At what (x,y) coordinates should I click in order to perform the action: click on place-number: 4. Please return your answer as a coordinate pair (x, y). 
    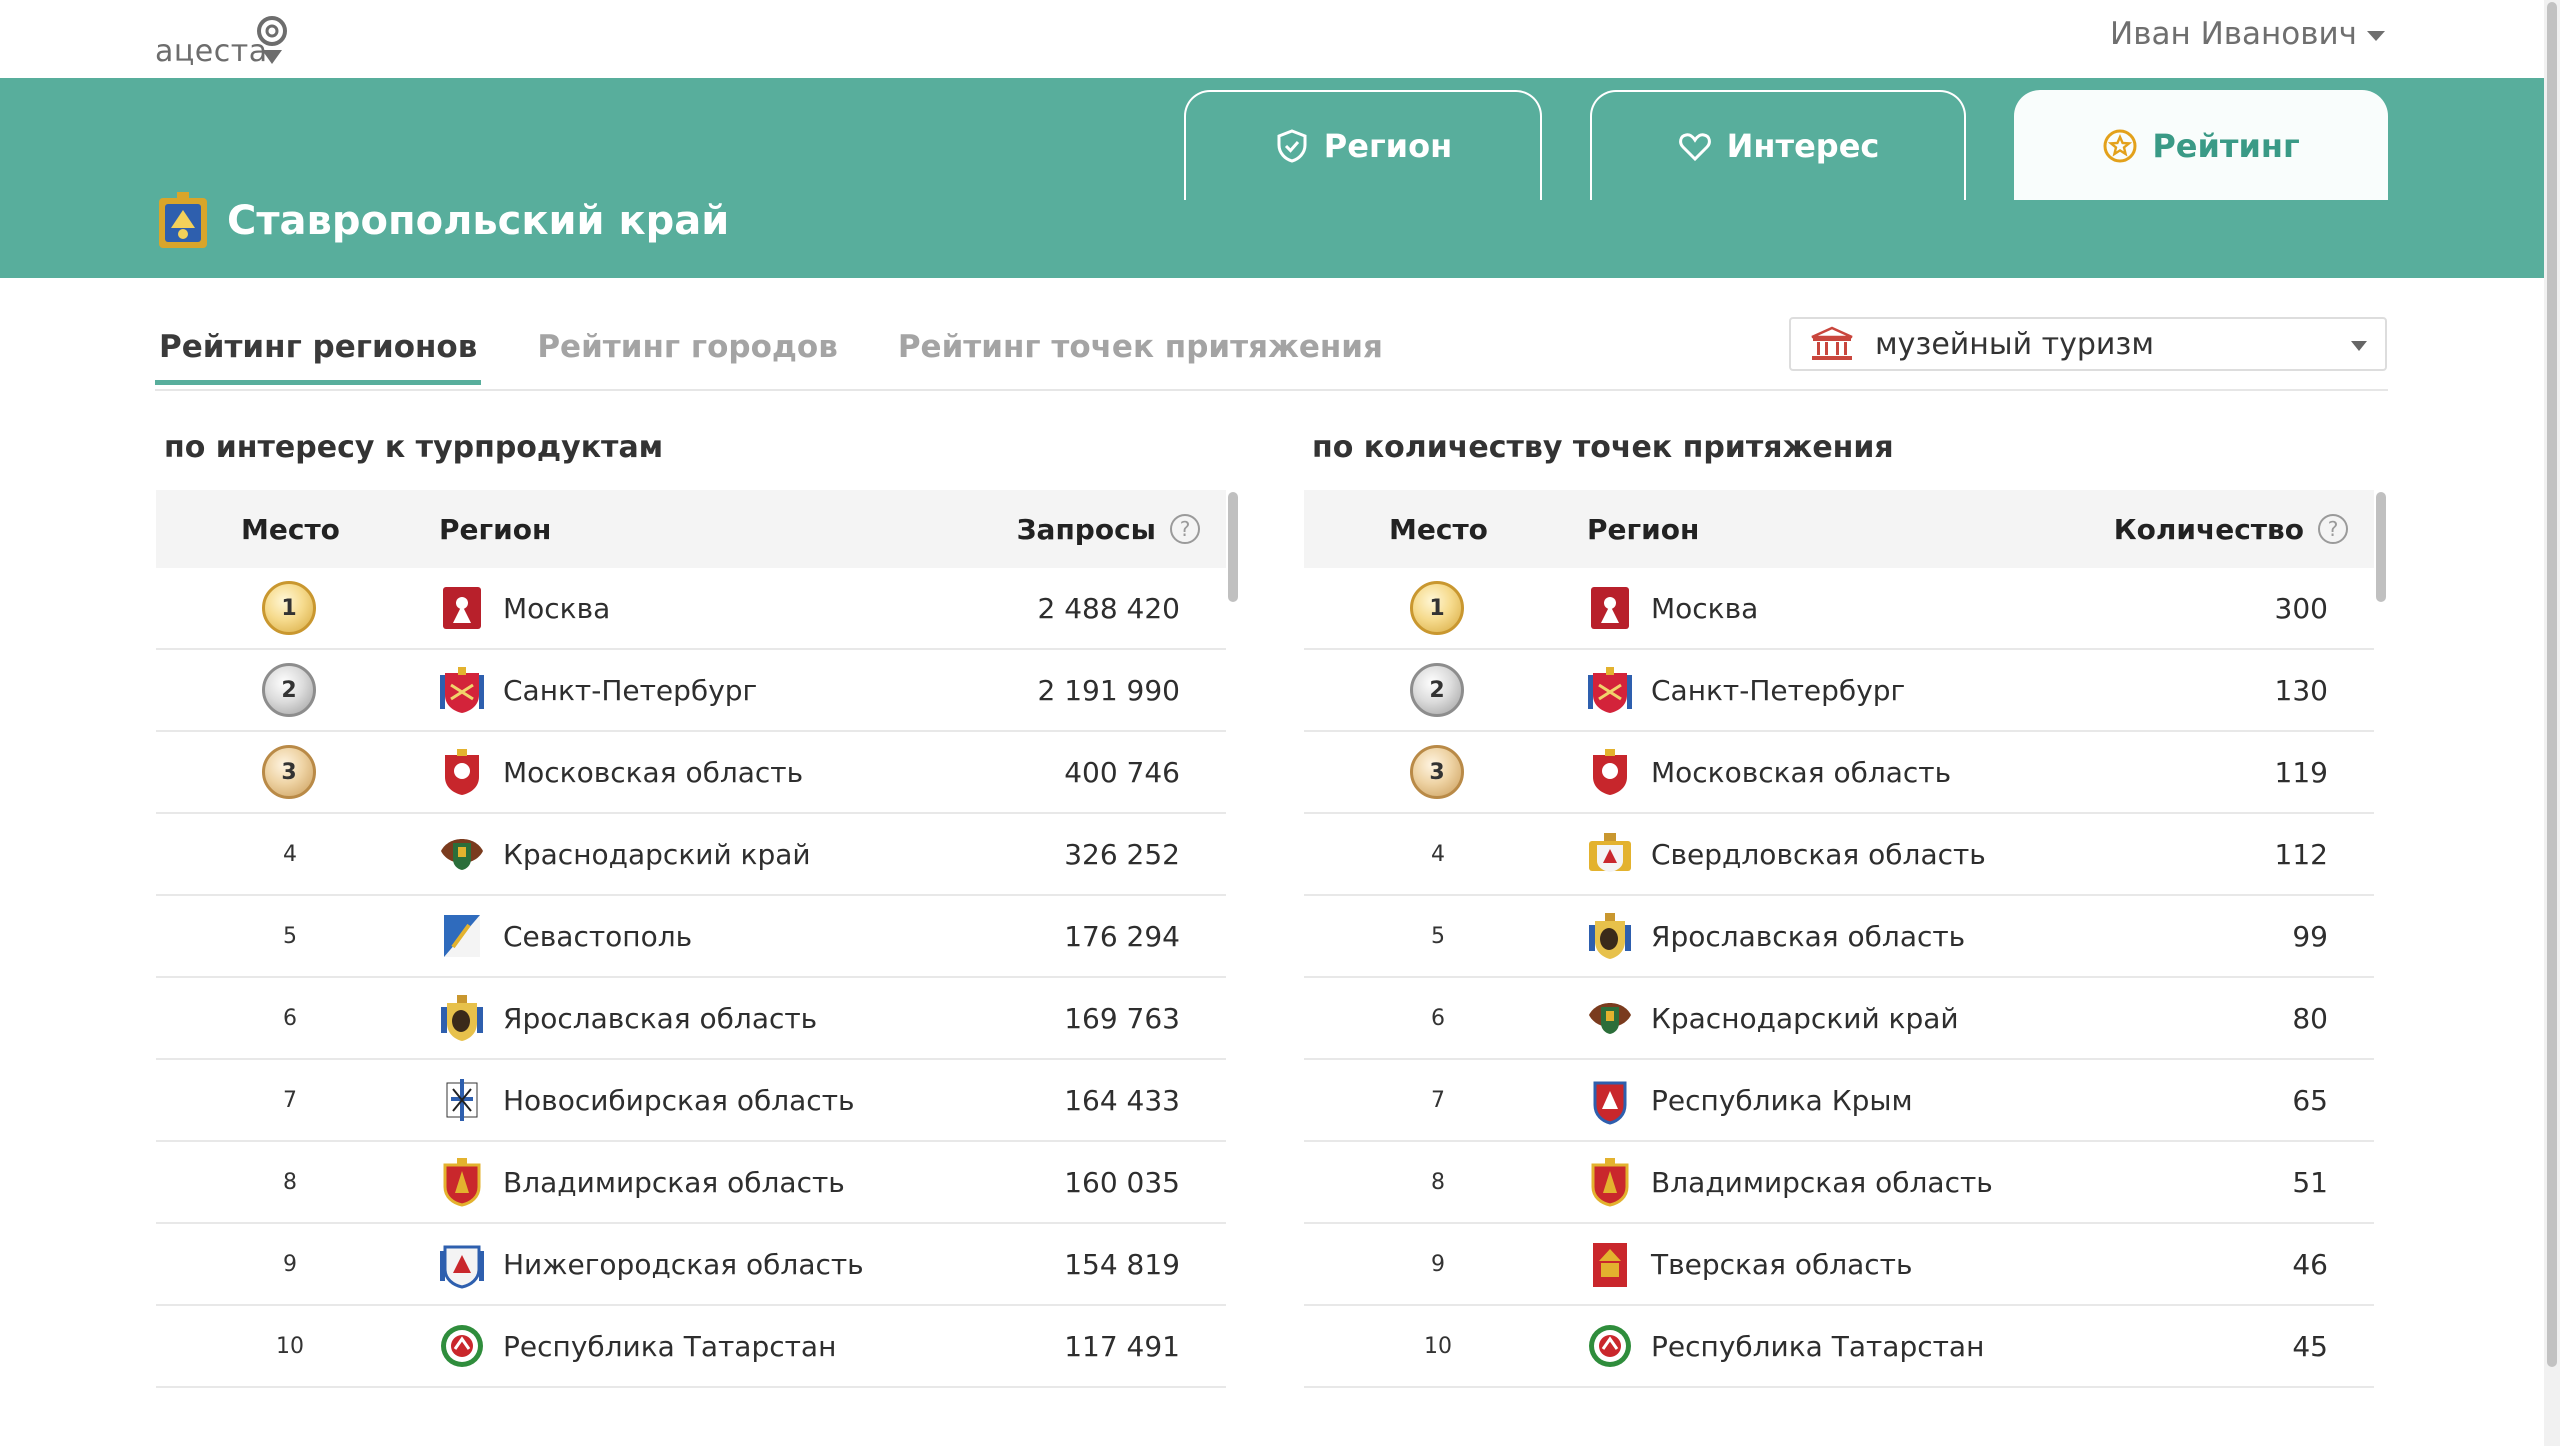
    Looking at the image, I should click on (1438, 854).